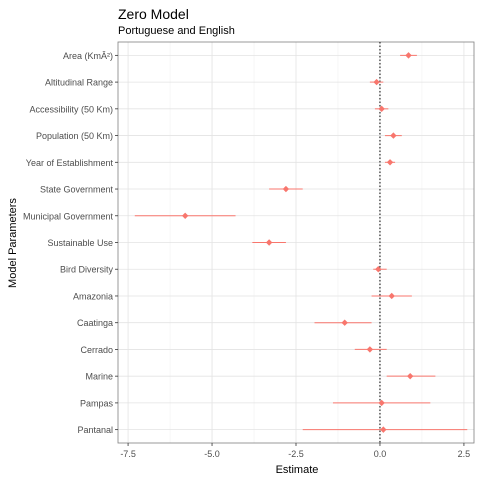 Image resolution: width=480 pixels, height=480 pixels. What do you see at coordinates (74, 136) in the screenshot?
I see `y-tick-label: Population (50 Km)` at bounding box center [74, 136].